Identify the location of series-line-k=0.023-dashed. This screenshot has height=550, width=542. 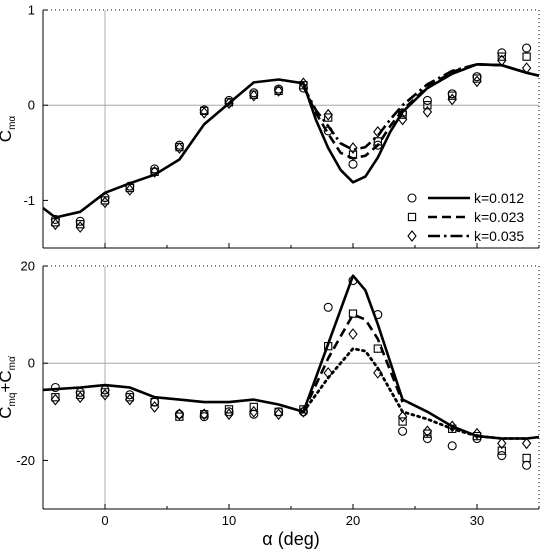
(414, 111).